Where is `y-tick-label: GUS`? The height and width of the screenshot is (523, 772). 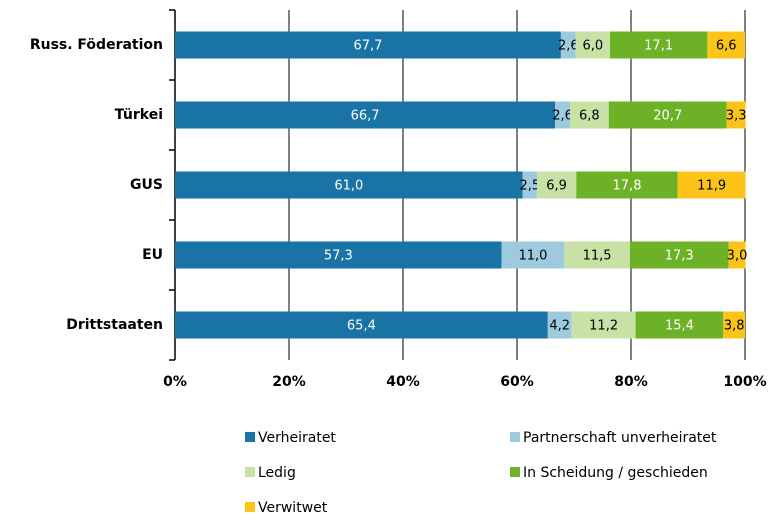
y-tick-label: GUS is located at coordinates (146, 185).